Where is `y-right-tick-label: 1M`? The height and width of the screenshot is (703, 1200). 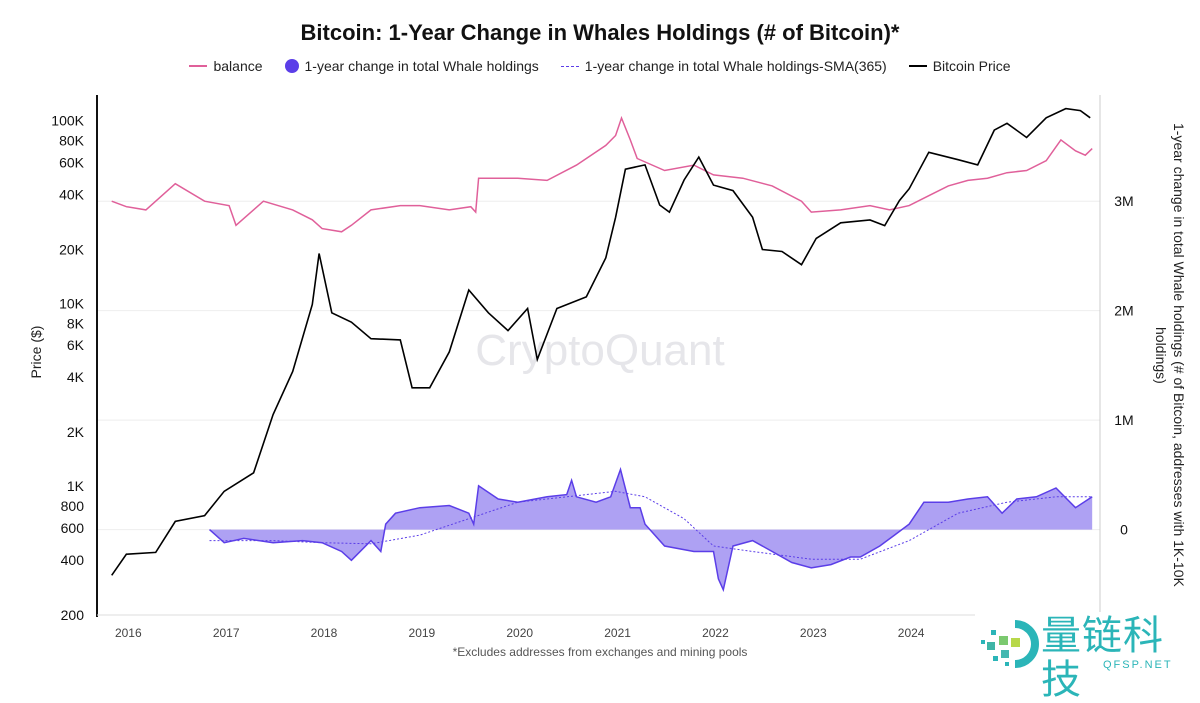
y-right-tick-label: 1M is located at coordinates (1123, 420).